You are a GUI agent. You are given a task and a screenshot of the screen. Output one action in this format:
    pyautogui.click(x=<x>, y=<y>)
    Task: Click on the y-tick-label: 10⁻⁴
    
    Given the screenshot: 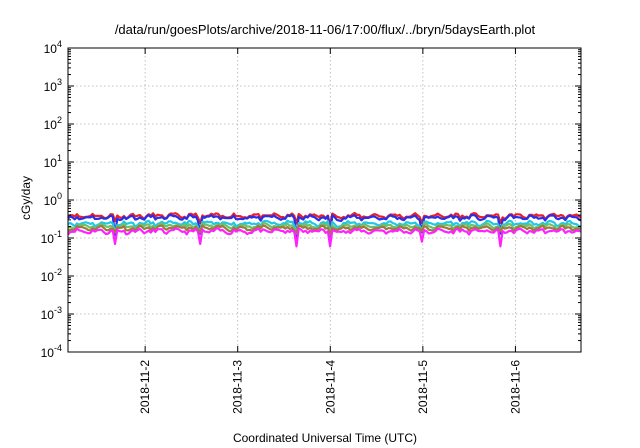 What is the action you would take?
    pyautogui.click(x=51, y=351)
    